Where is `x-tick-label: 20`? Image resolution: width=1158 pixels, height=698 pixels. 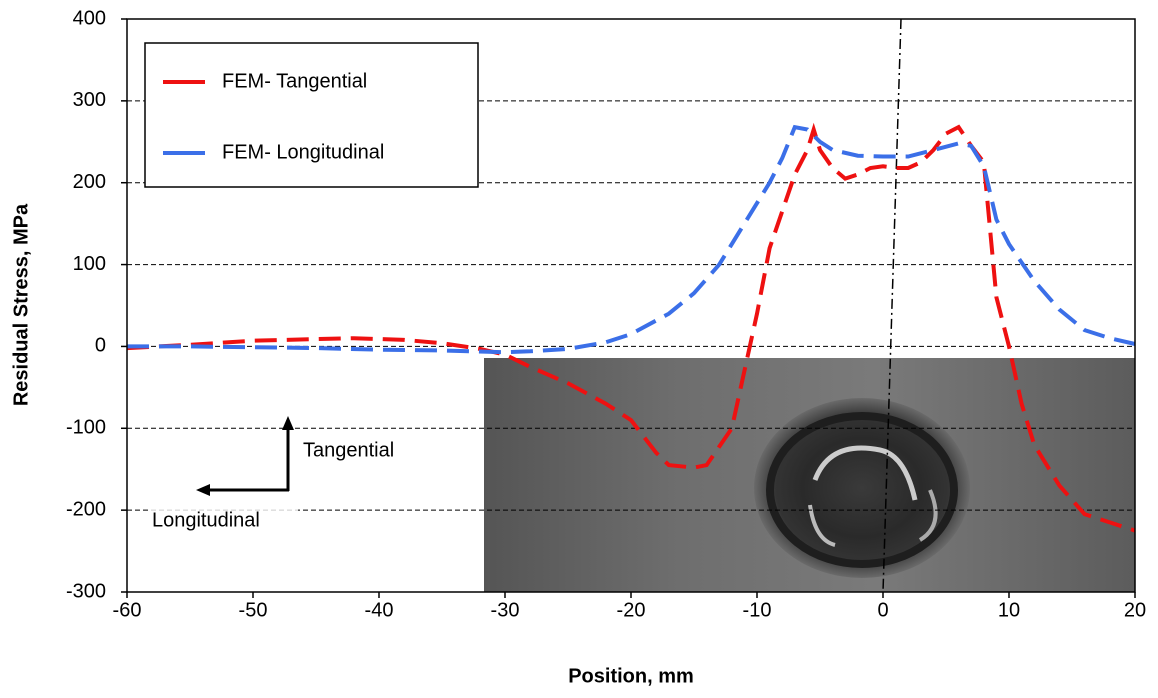 x-tick-label: 20 is located at coordinates (1135, 610).